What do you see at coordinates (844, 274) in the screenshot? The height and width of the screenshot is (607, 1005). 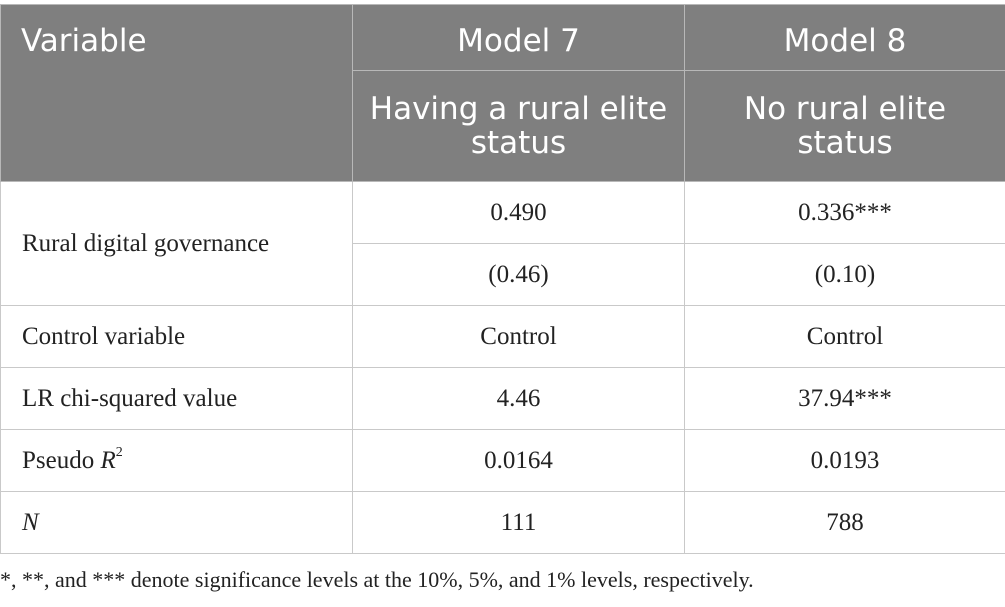 I see `cell-m8-std-error: (0.10)` at bounding box center [844, 274].